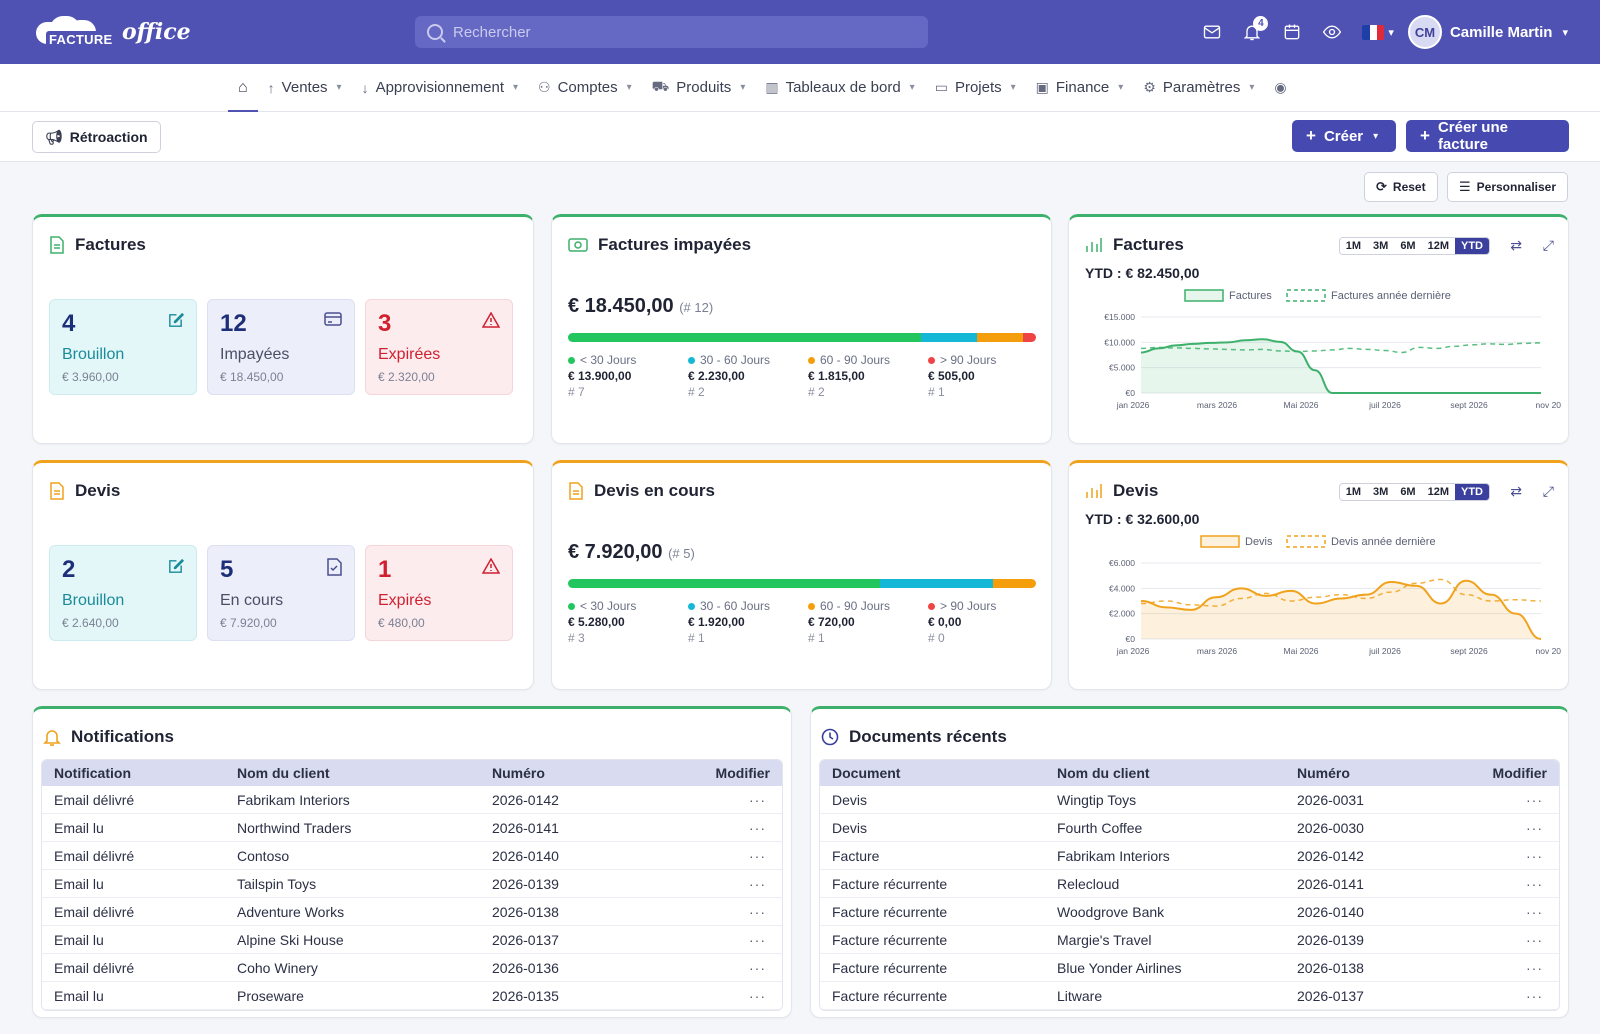  What do you see at coordinates (1212, 32) in the screenshot?
I see `mail-icon` at bounding box center [1212, 32].